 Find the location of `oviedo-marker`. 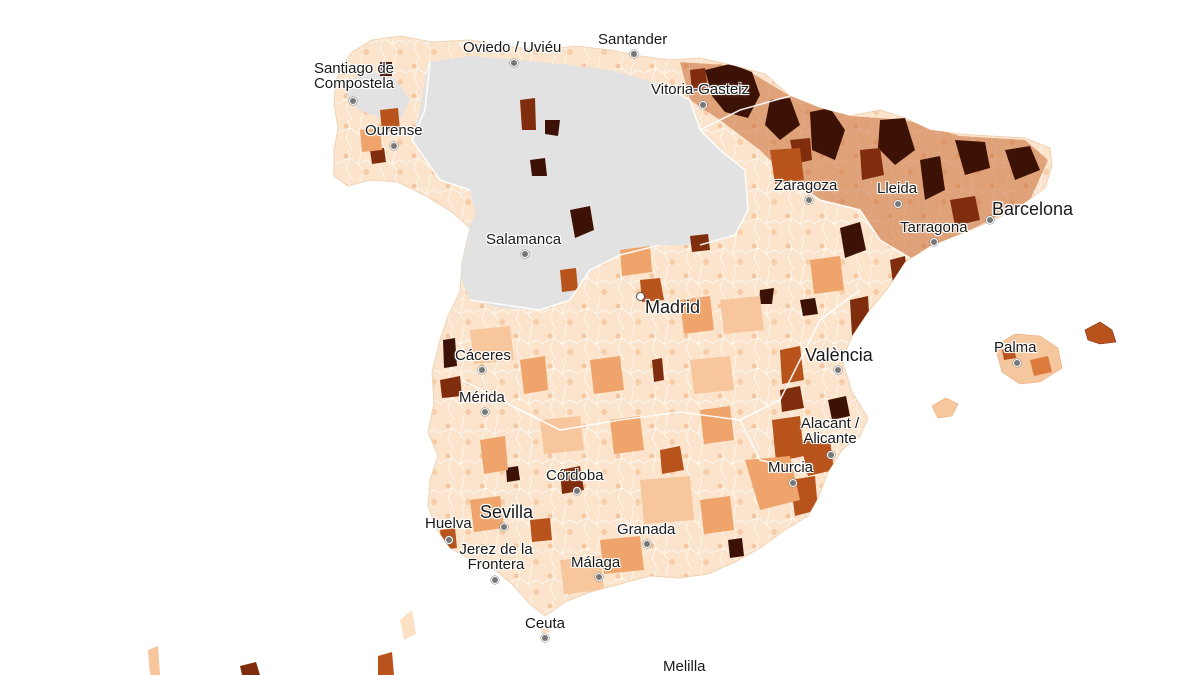

oviedo-marker is located at coordinates (514, 63).